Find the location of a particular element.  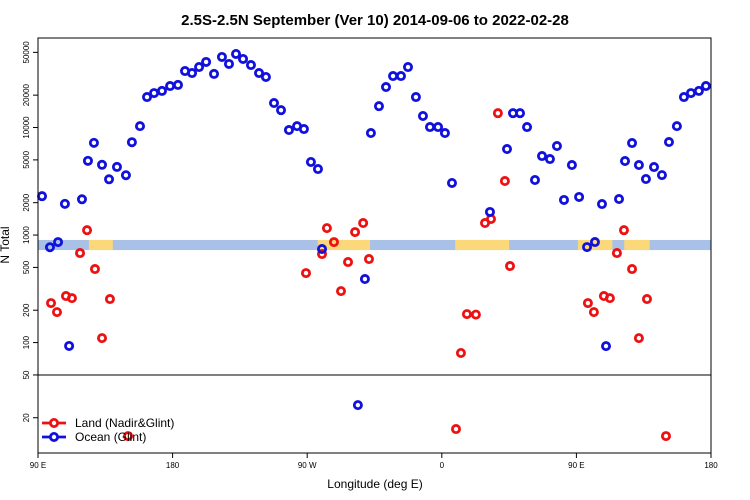

y-tick-label: 2000 is located at coordinates (26, 202).